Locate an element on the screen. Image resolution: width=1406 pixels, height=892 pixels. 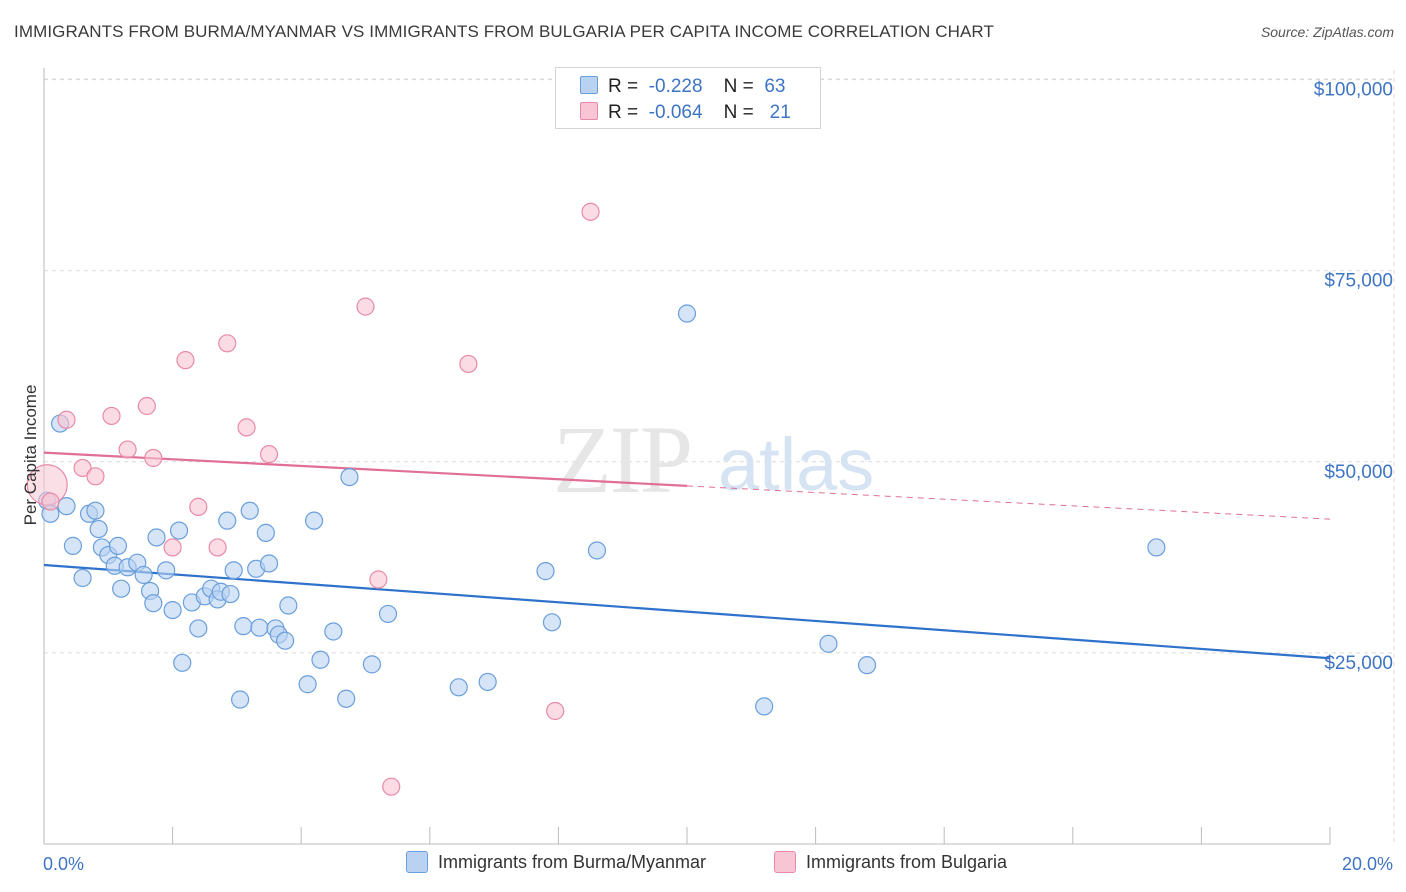
x-tick-labels: 0.0% 20.0% is located at coordinates (718, 864).